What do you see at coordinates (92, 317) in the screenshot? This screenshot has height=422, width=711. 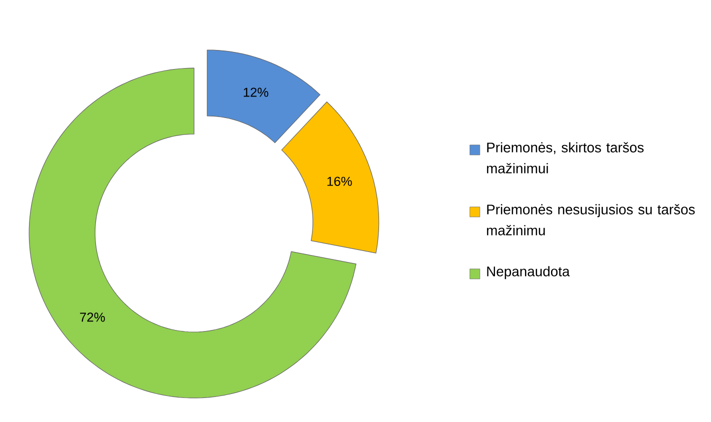 I see `data-label: 72%` at bounding box center [92, 317].